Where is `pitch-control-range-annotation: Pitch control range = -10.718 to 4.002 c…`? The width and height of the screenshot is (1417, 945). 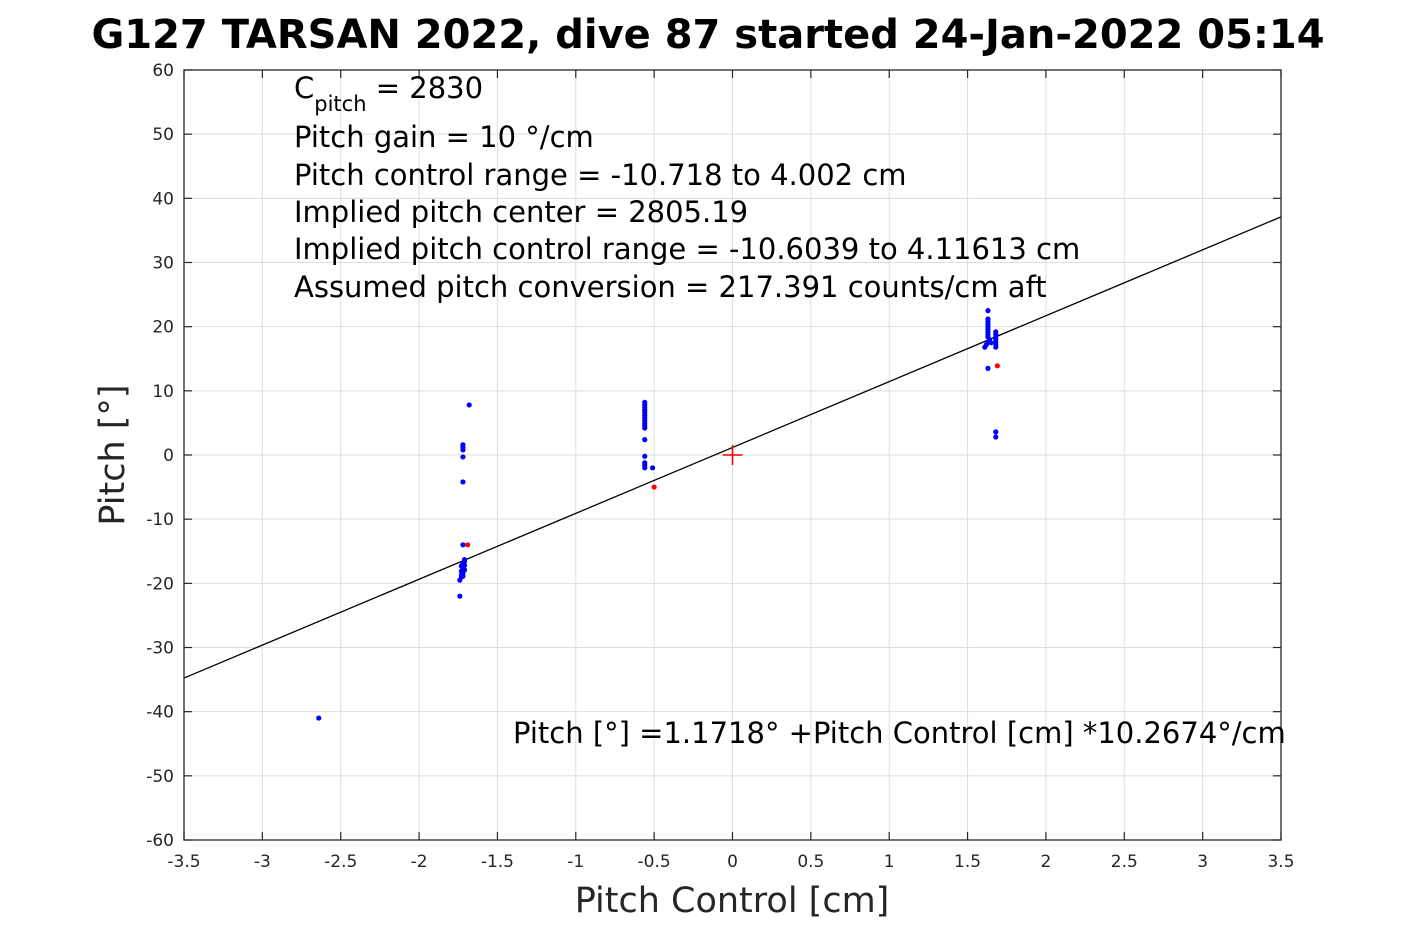
pitch-control-range-annotation: Pitch control range = -10.718 to 4.002 c… is located at coordinates (600, 175).